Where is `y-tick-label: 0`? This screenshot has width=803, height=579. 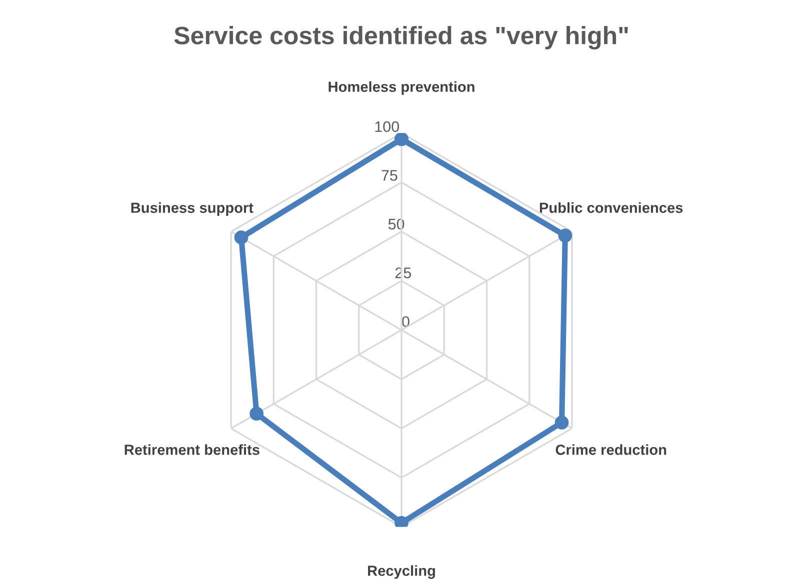
y-tick-label: 0 is located at coordinates (406, 322).